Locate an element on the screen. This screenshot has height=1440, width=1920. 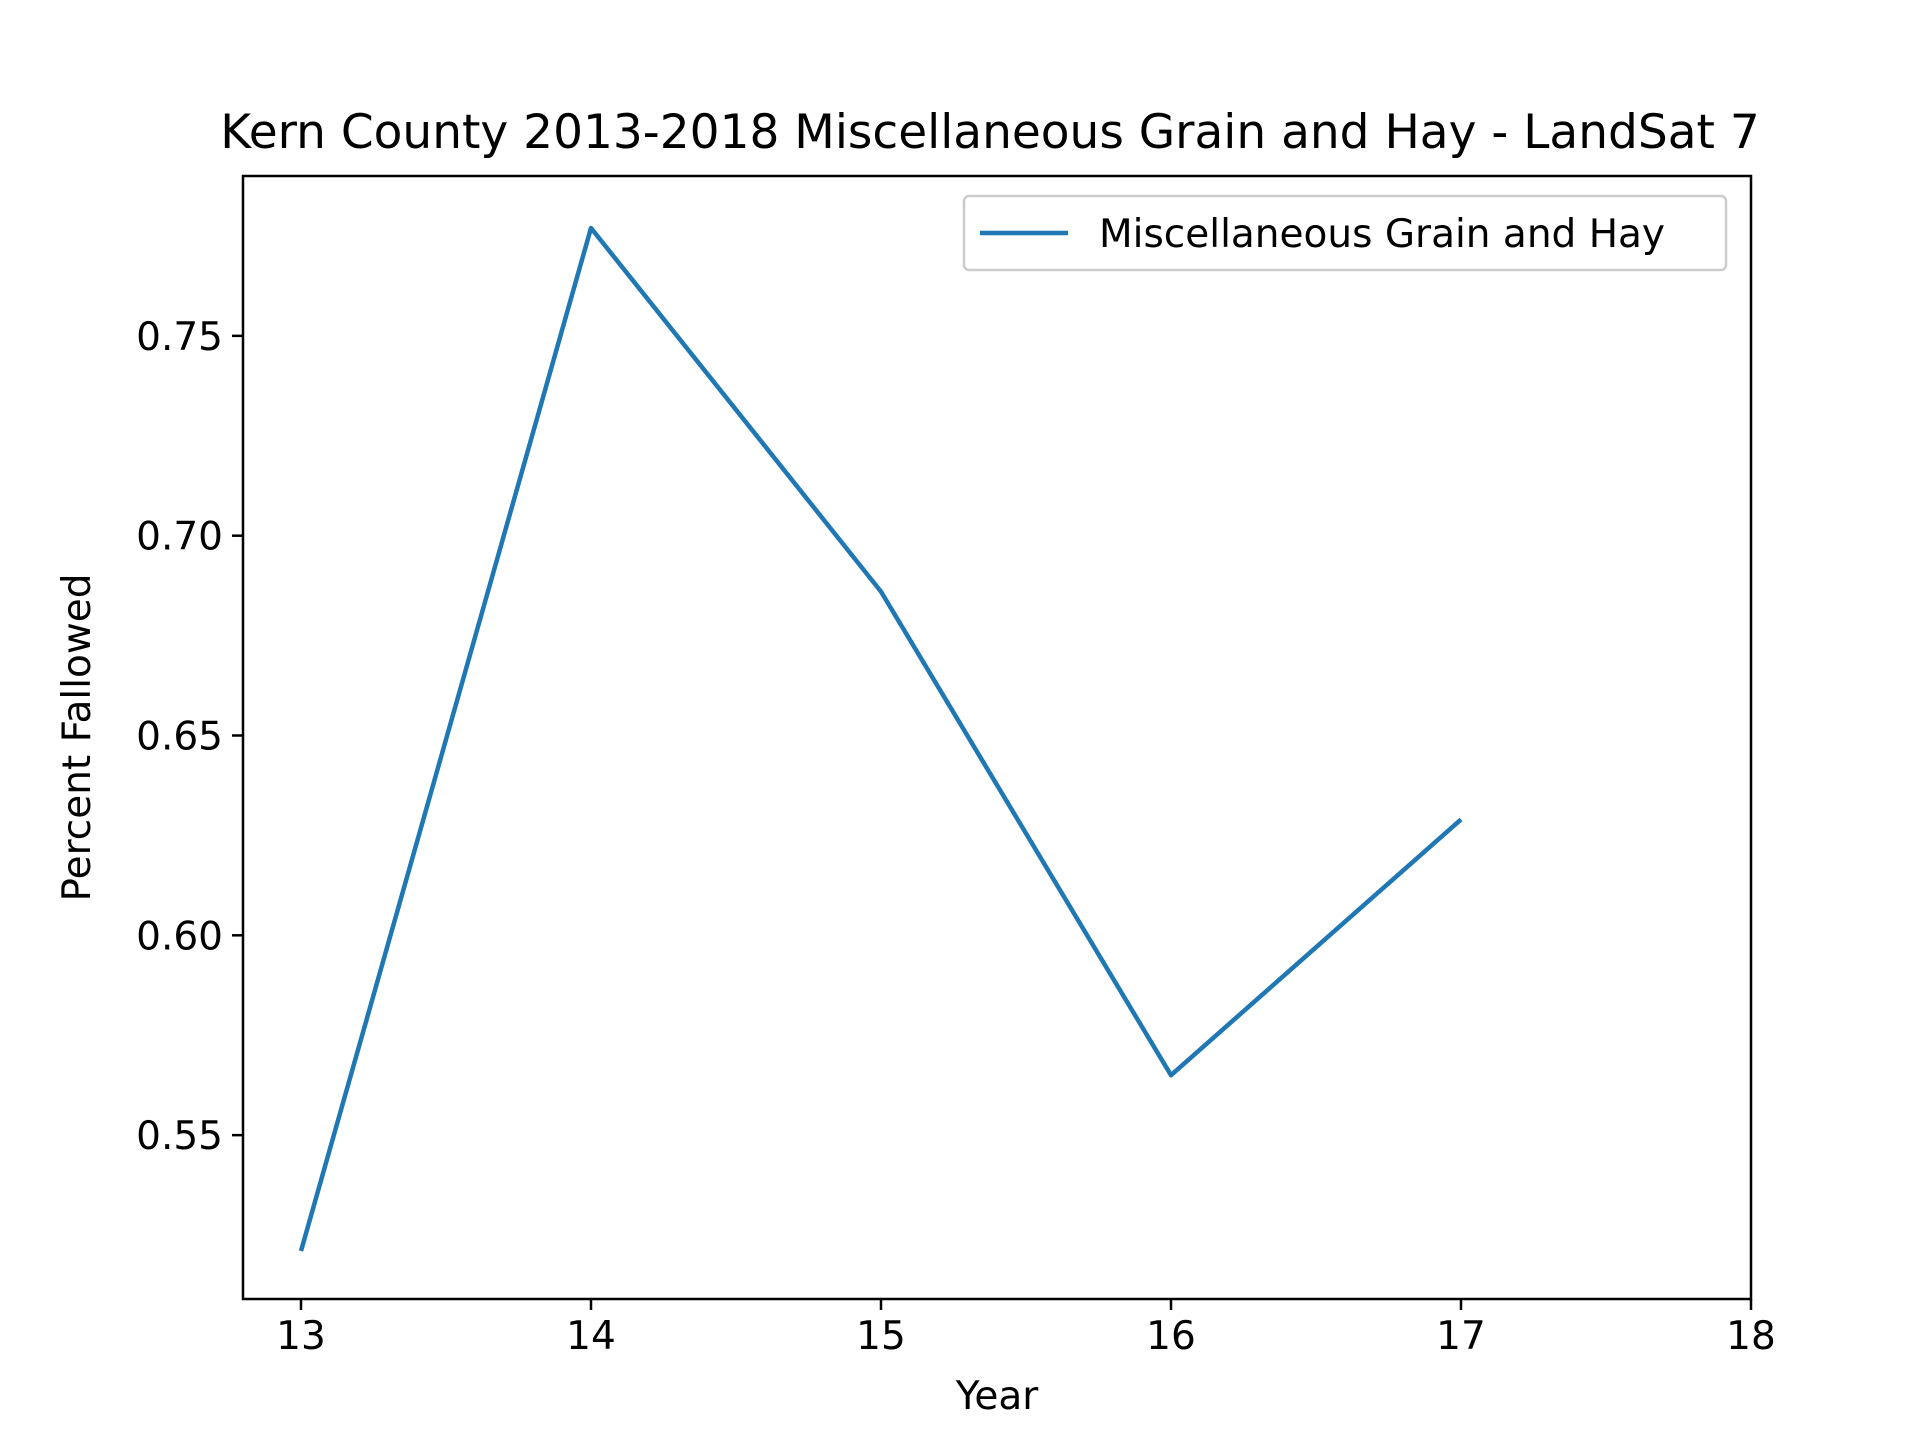
y-axis-title: Percent Fallowed is located at coordinates (77, 737).